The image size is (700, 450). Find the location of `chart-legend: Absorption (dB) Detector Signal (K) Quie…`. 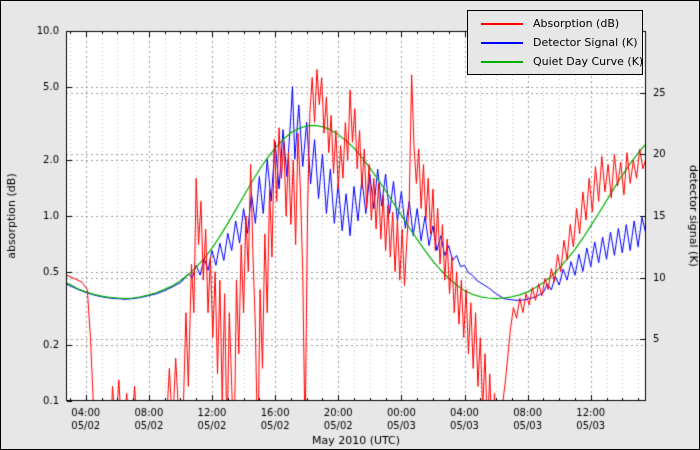

chart-legend: Absorption (dB) Detector Signal (K) Quie… is located at coordinates (555, 42).